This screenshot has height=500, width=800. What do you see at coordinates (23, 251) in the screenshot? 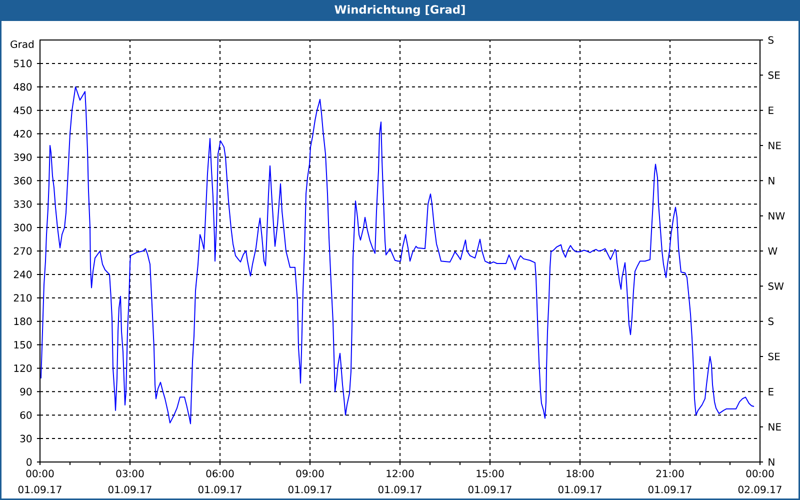
I see `y-tick-label: 270` at bounding box center [23, 251].